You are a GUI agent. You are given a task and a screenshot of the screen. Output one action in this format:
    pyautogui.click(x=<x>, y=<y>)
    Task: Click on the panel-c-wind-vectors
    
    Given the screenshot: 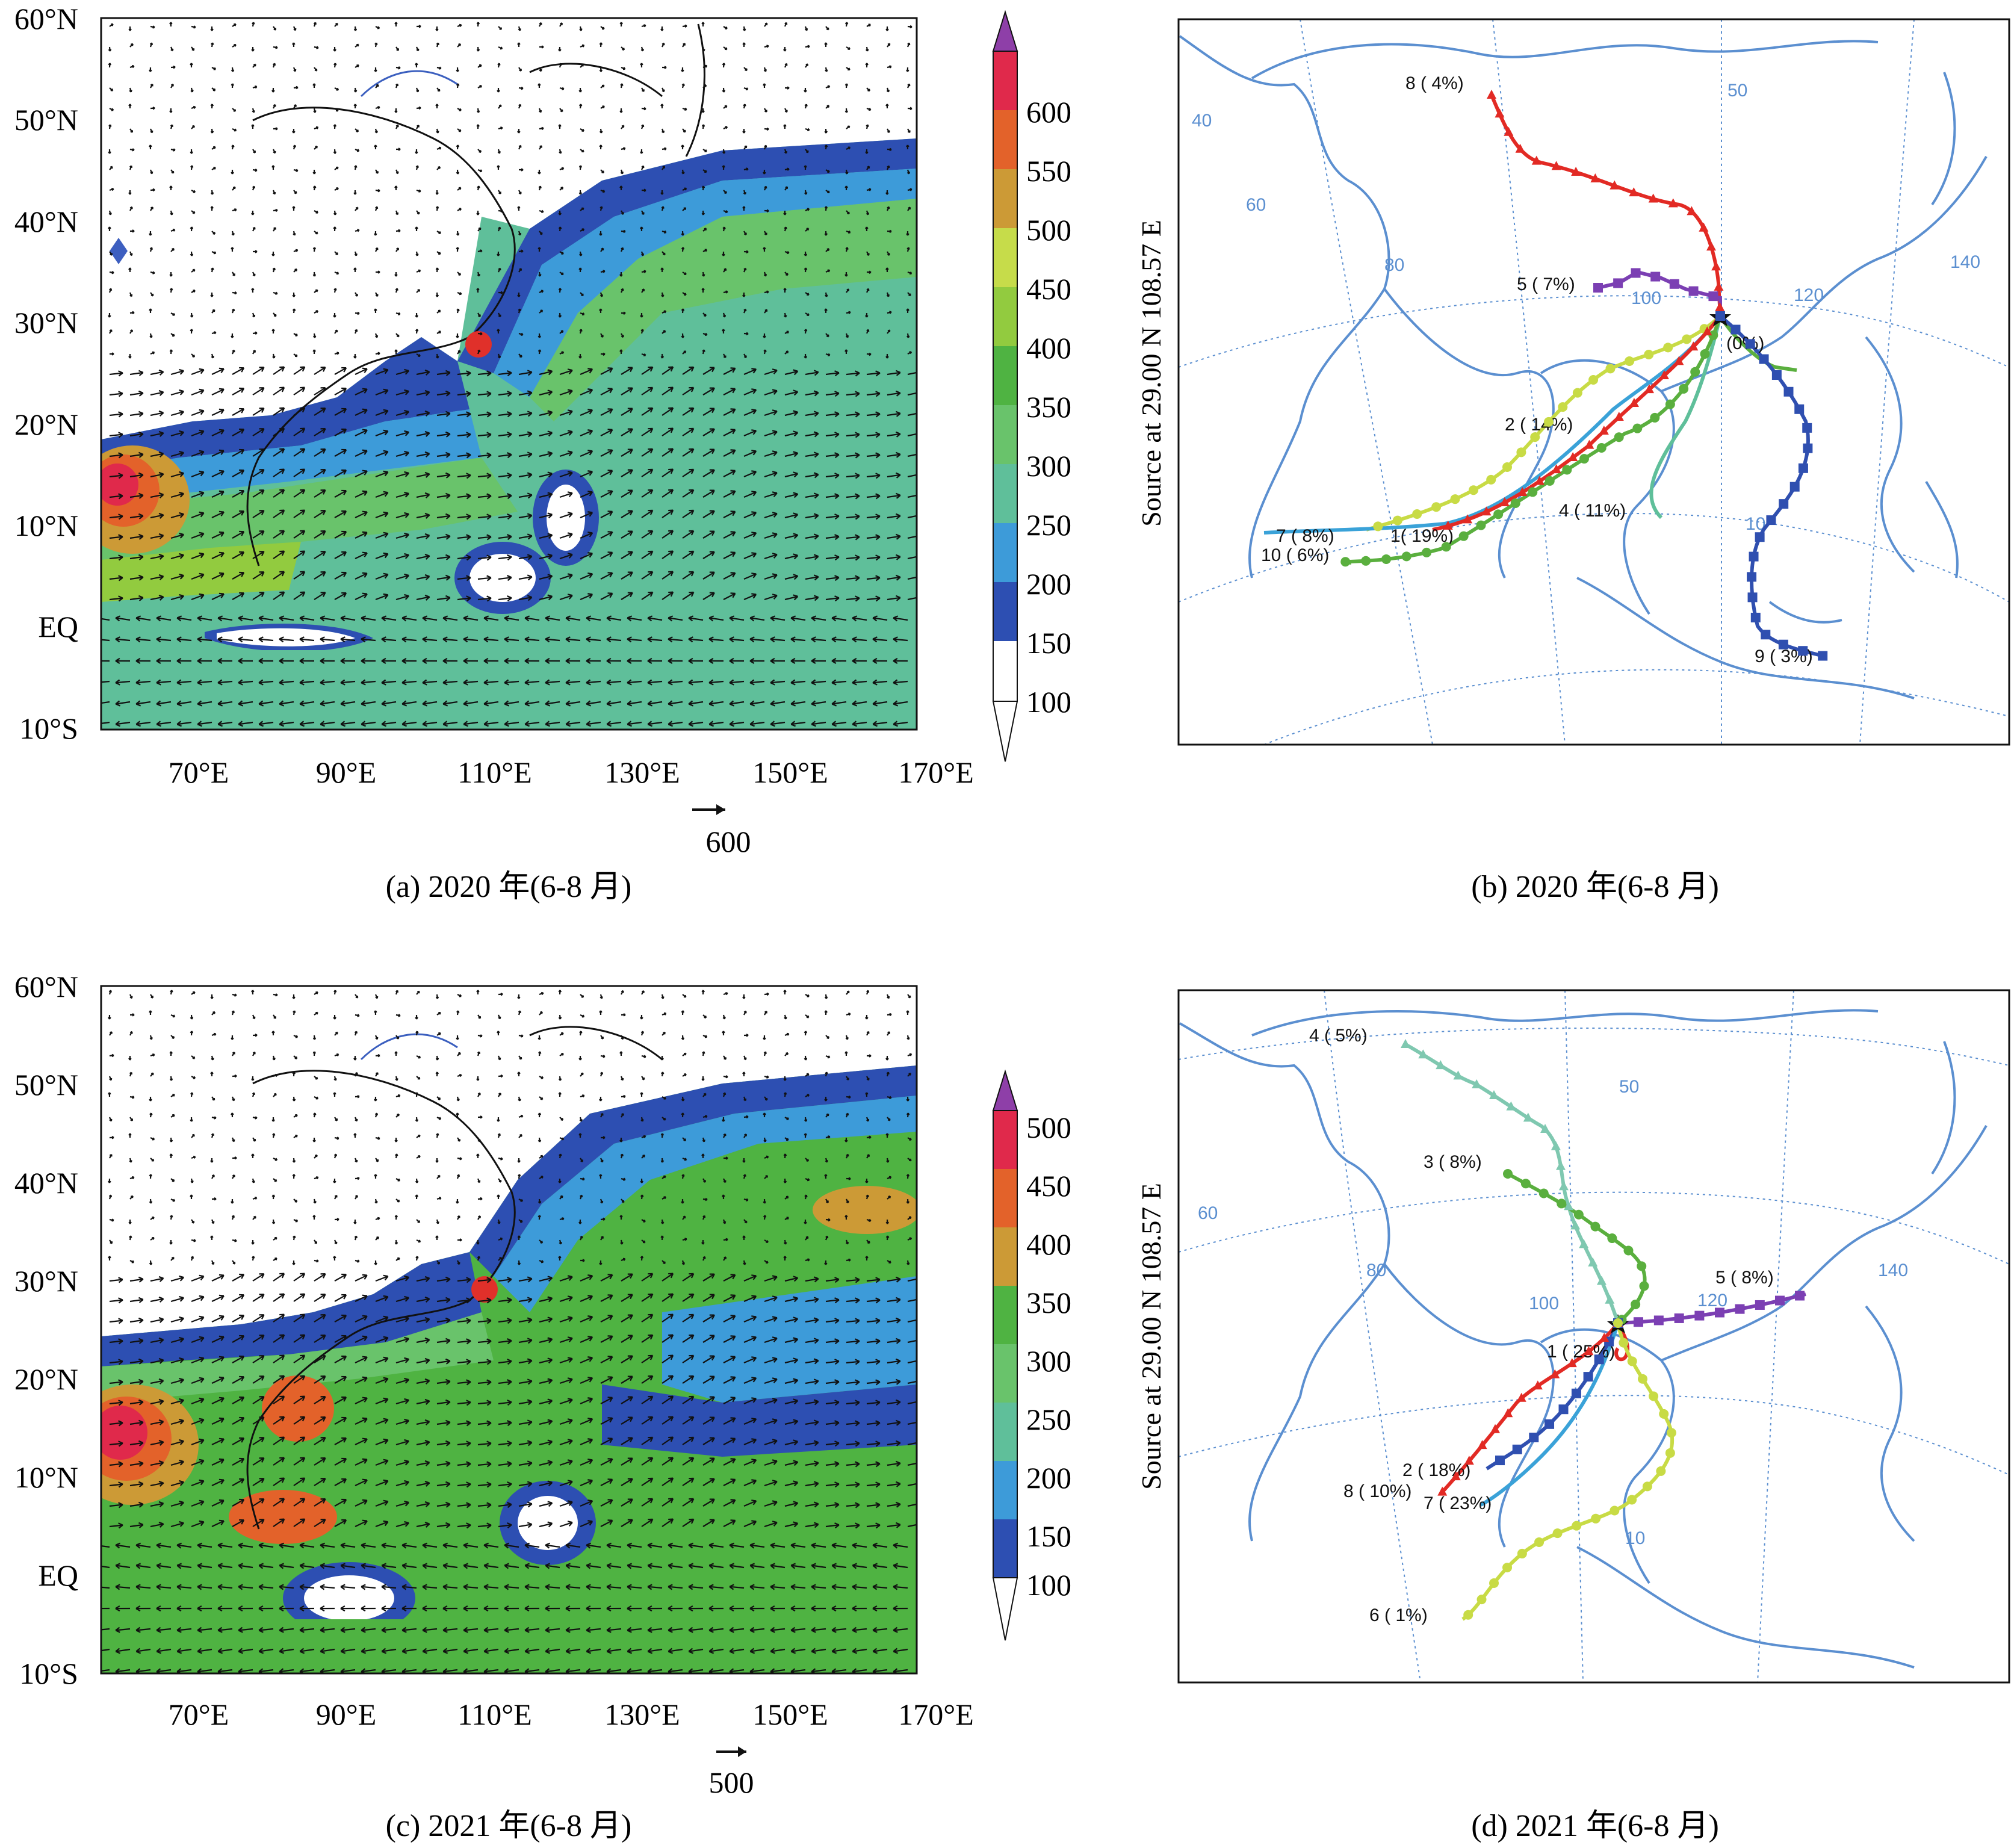 What is the action you would take?
    pyautogui.click(x=509, y=1331)
    